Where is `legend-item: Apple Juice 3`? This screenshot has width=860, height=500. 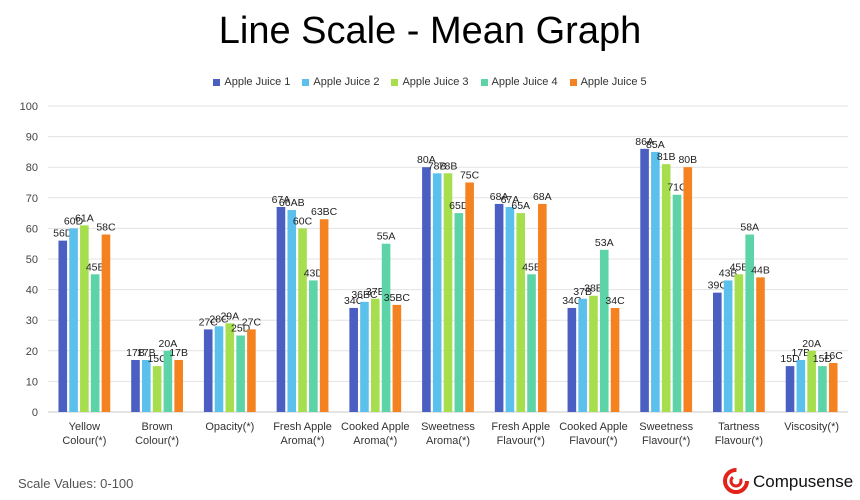
legend-item: Apple Juice 3 is located at coordinates (430, 82).